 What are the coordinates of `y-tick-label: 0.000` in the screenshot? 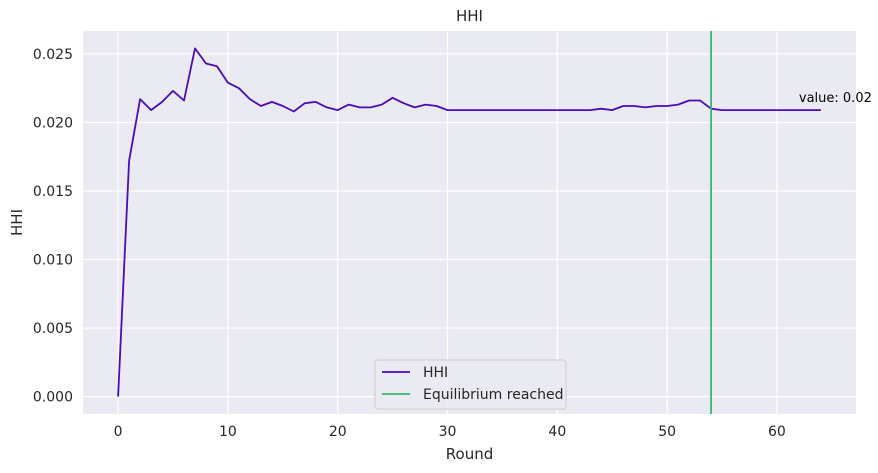 It's located at (53, 398).